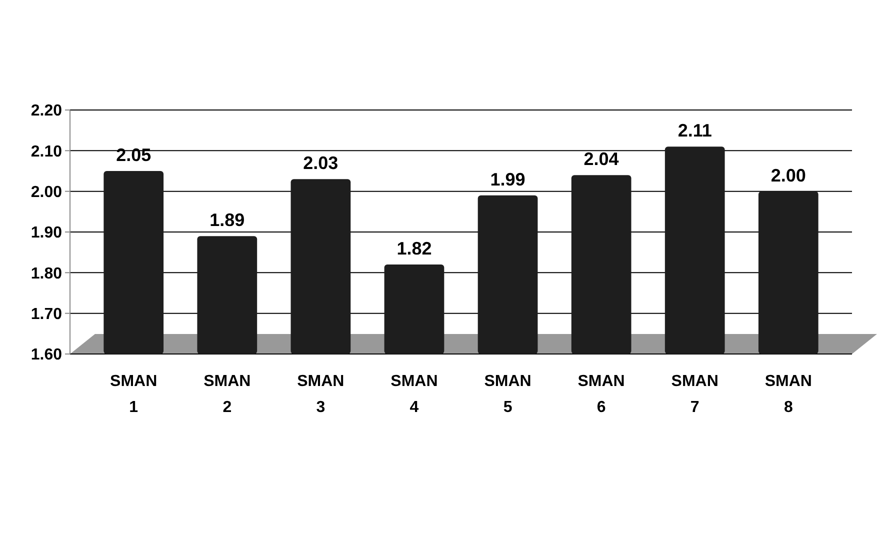 The image size is (882, 534). What do you see at coordinates (134, 155) in the screenshot?
I see `data-label: 2.05` at bounding box center [134, 155].